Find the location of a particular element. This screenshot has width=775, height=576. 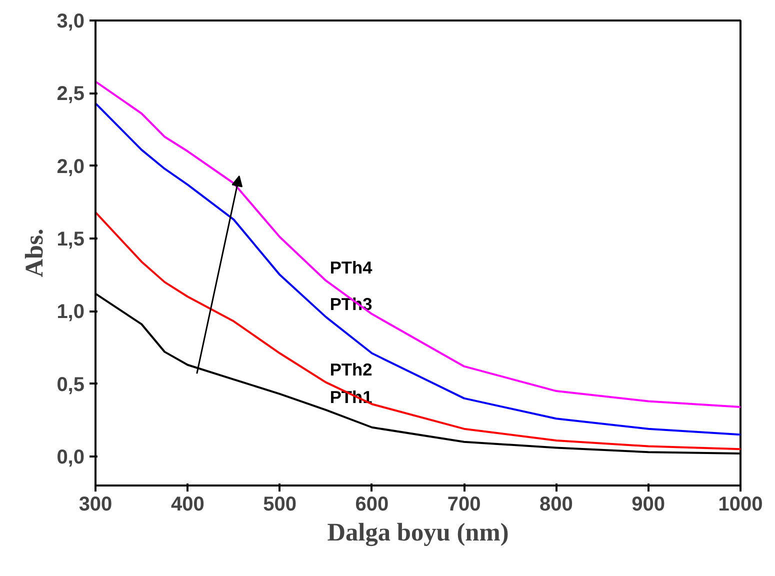

y-axis-title: Abs. is located at coordinates (34, 253).